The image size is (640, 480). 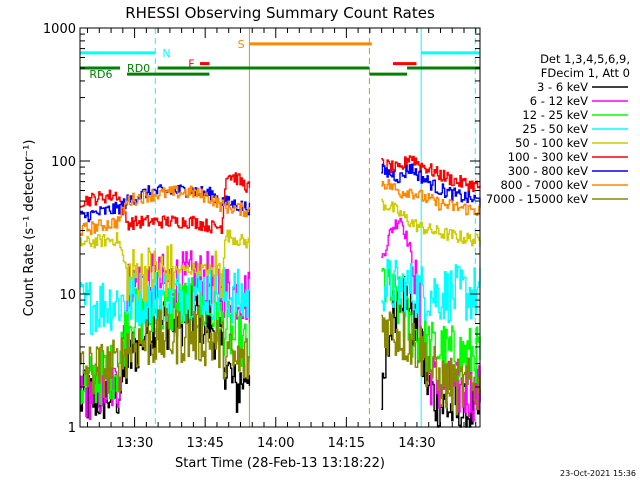 I want to click on legend-header-line-1: Det 1,3,4,5,6,9,, so click(x=585, y=59).